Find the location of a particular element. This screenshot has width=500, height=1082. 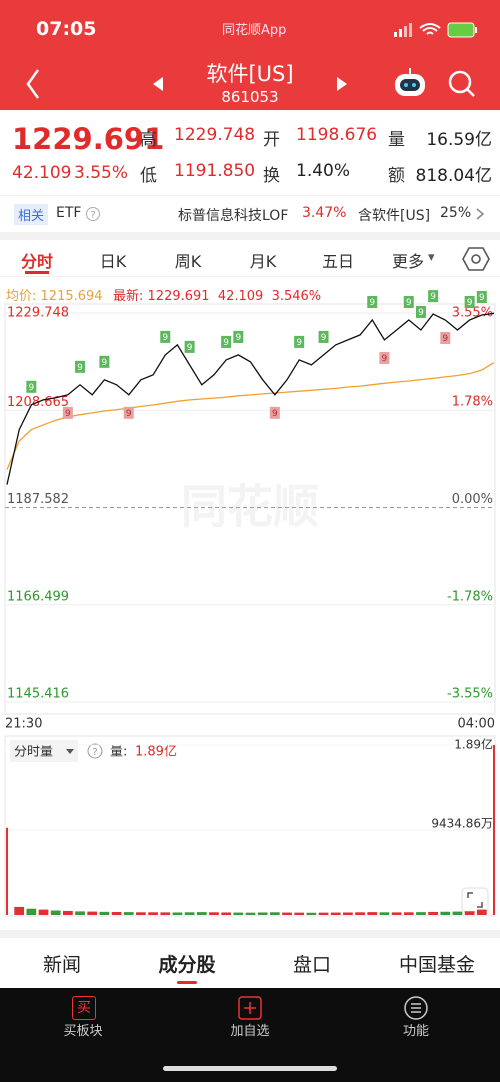

expand-icon is located at coordinates (475, 900).